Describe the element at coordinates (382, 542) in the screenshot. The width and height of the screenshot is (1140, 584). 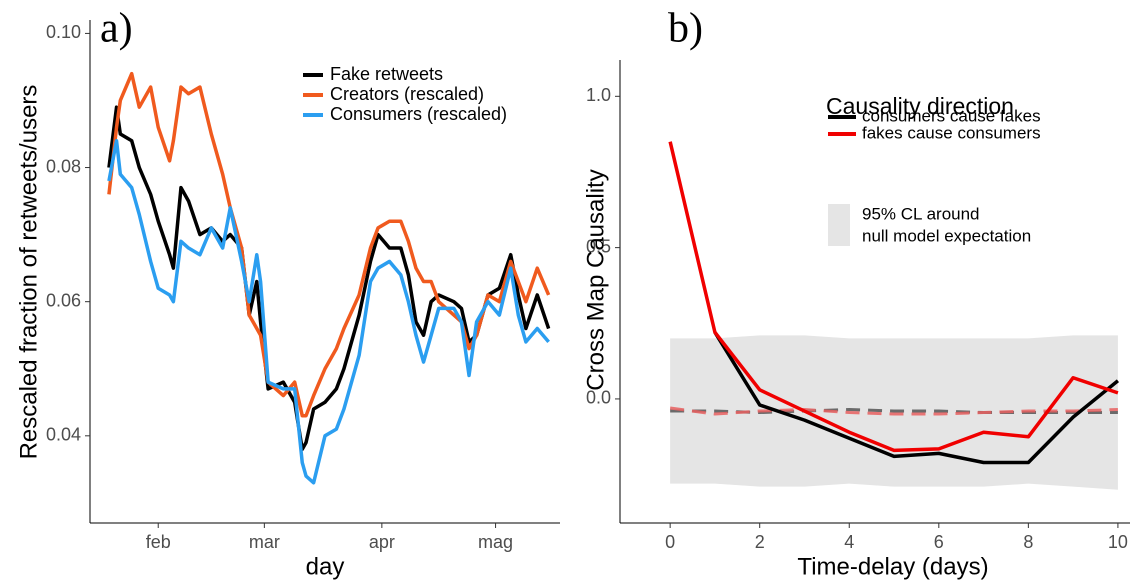
I see `x-tick-label: apr` at that location.